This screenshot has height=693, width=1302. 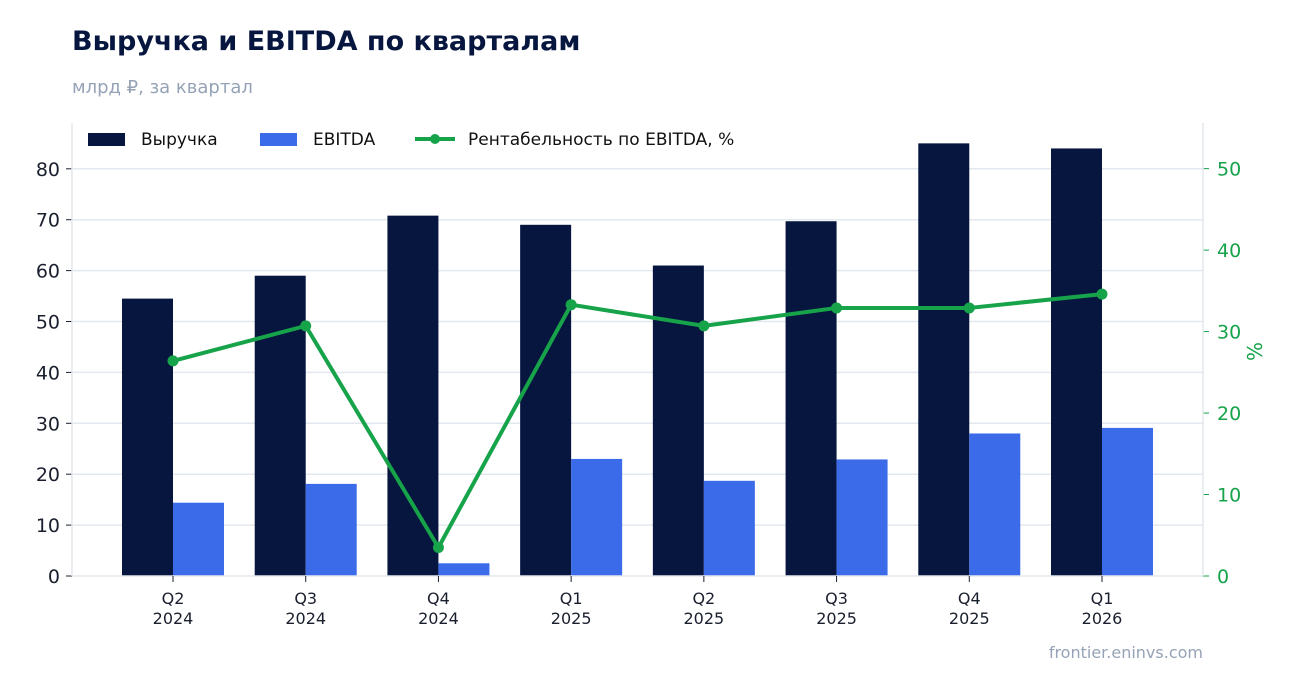 I want to click on left-tick-label: 50, so click(x=48, y=323).